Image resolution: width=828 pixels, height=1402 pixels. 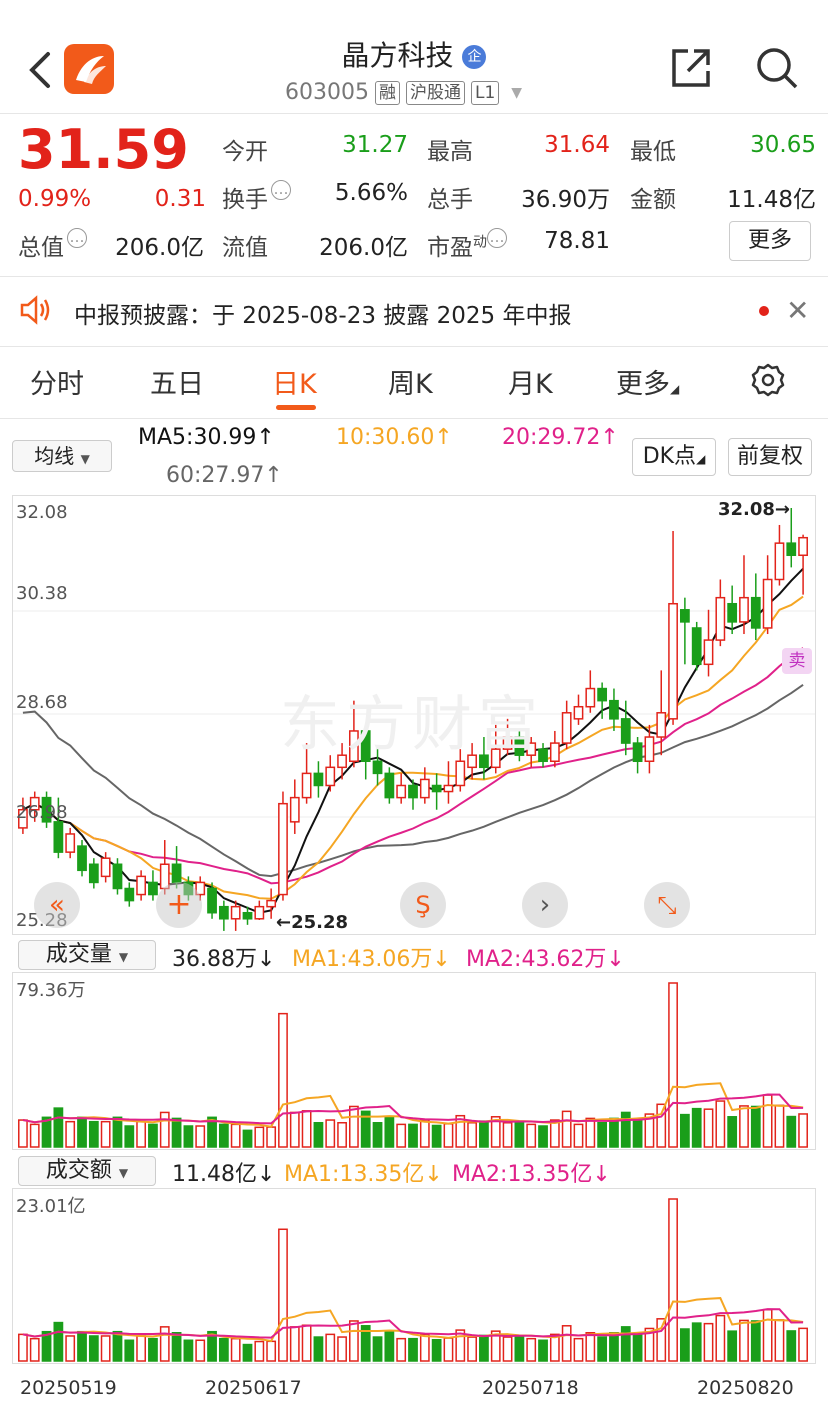 I want to click on volume-chart, so click(x=414, y=1061).